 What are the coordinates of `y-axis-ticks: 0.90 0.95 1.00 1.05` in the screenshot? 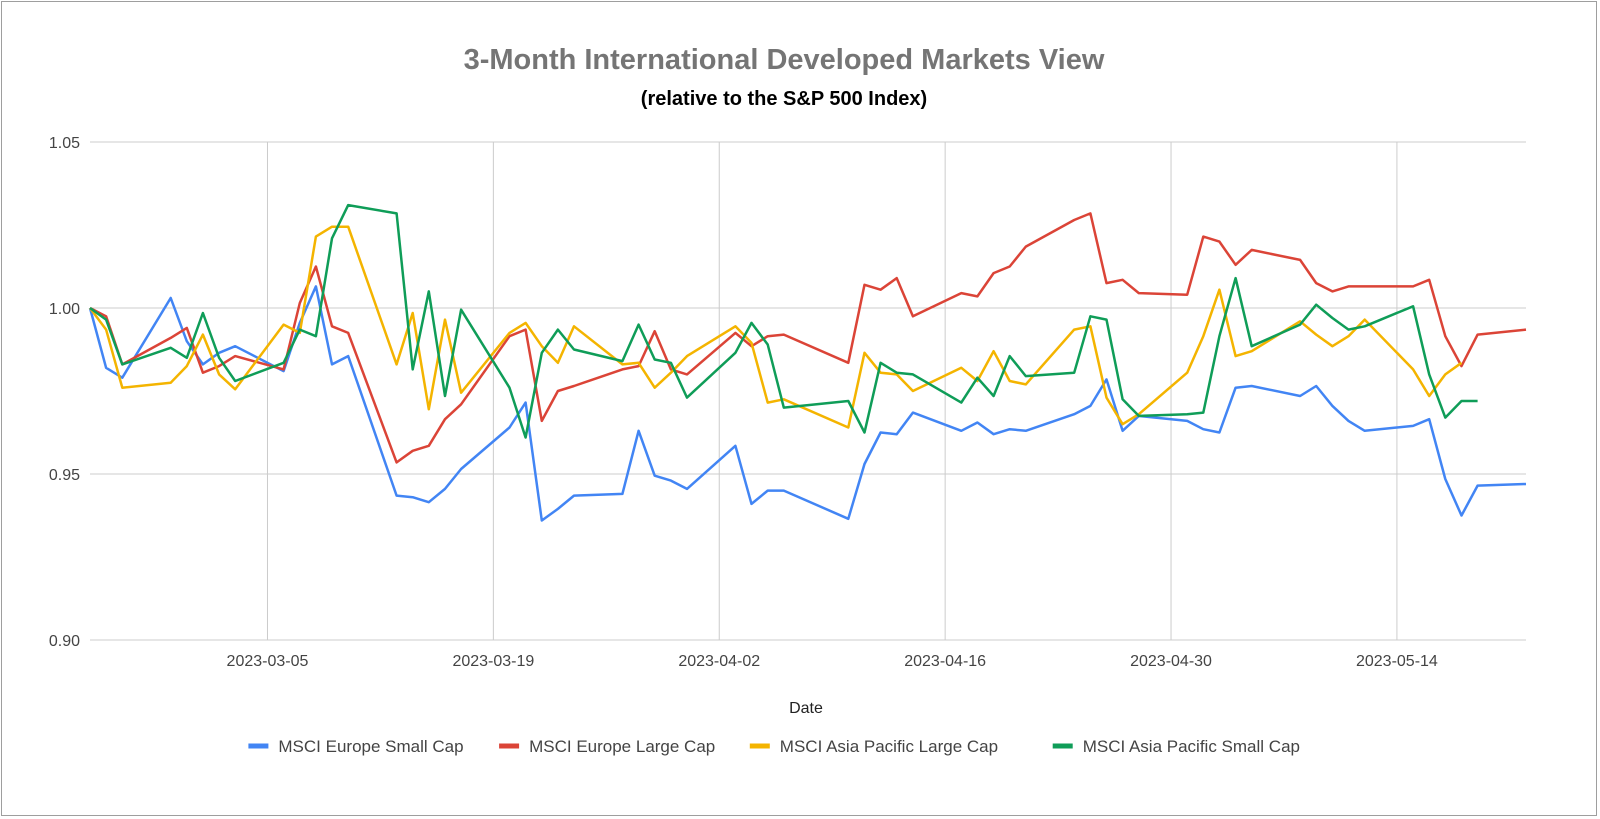 It's located at (64, 392).